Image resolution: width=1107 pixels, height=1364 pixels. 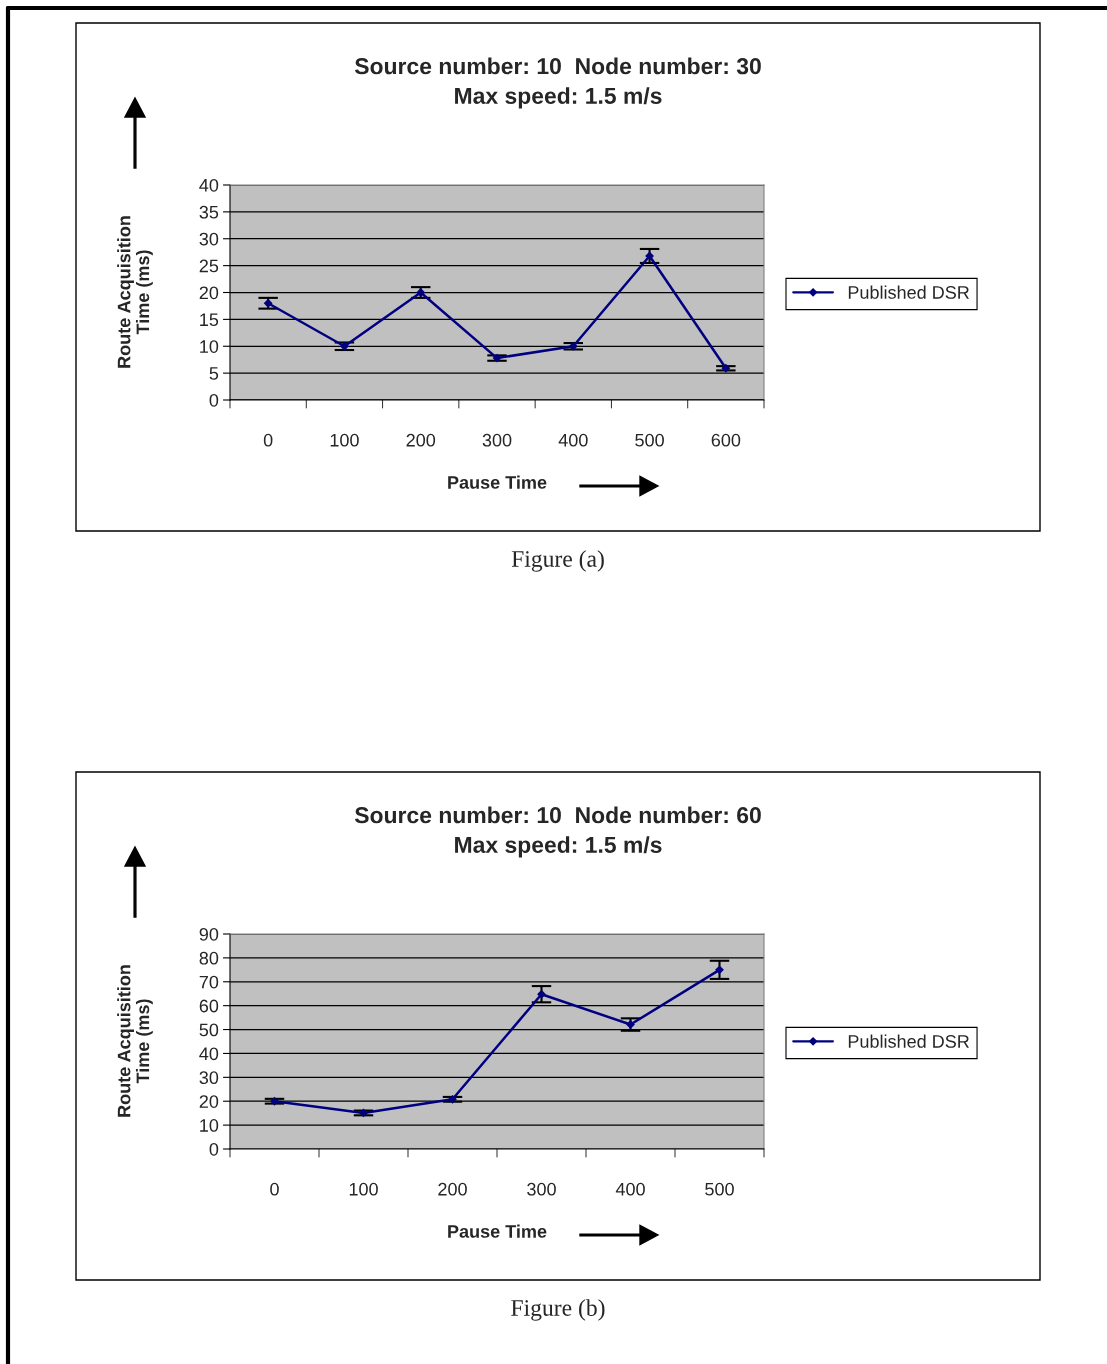 What do you see at coordinates (557, 83) in the screenshot?
I see `chart-title: Source number: 10 Node number: 30 Max speed: 1.5 m/s` at bounding box center [557, 83].